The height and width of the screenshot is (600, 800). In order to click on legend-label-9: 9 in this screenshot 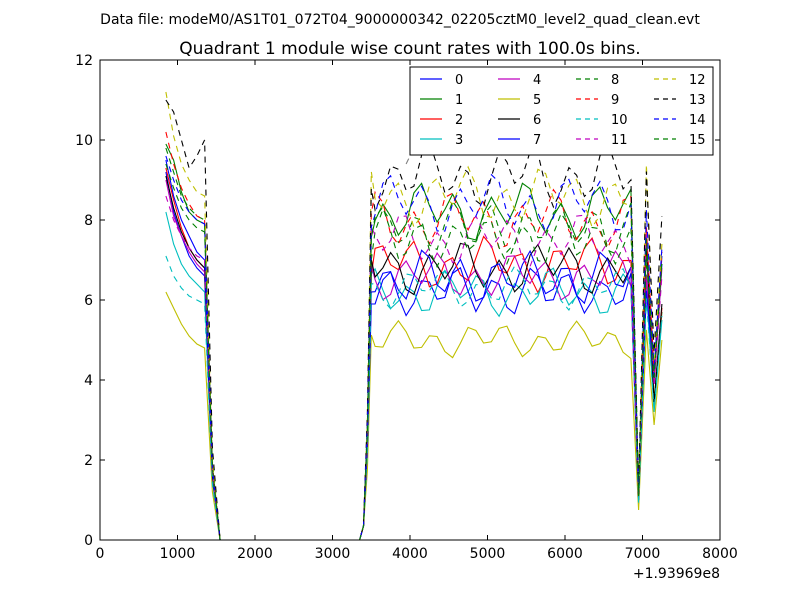, I will do `click(615, 100)`.